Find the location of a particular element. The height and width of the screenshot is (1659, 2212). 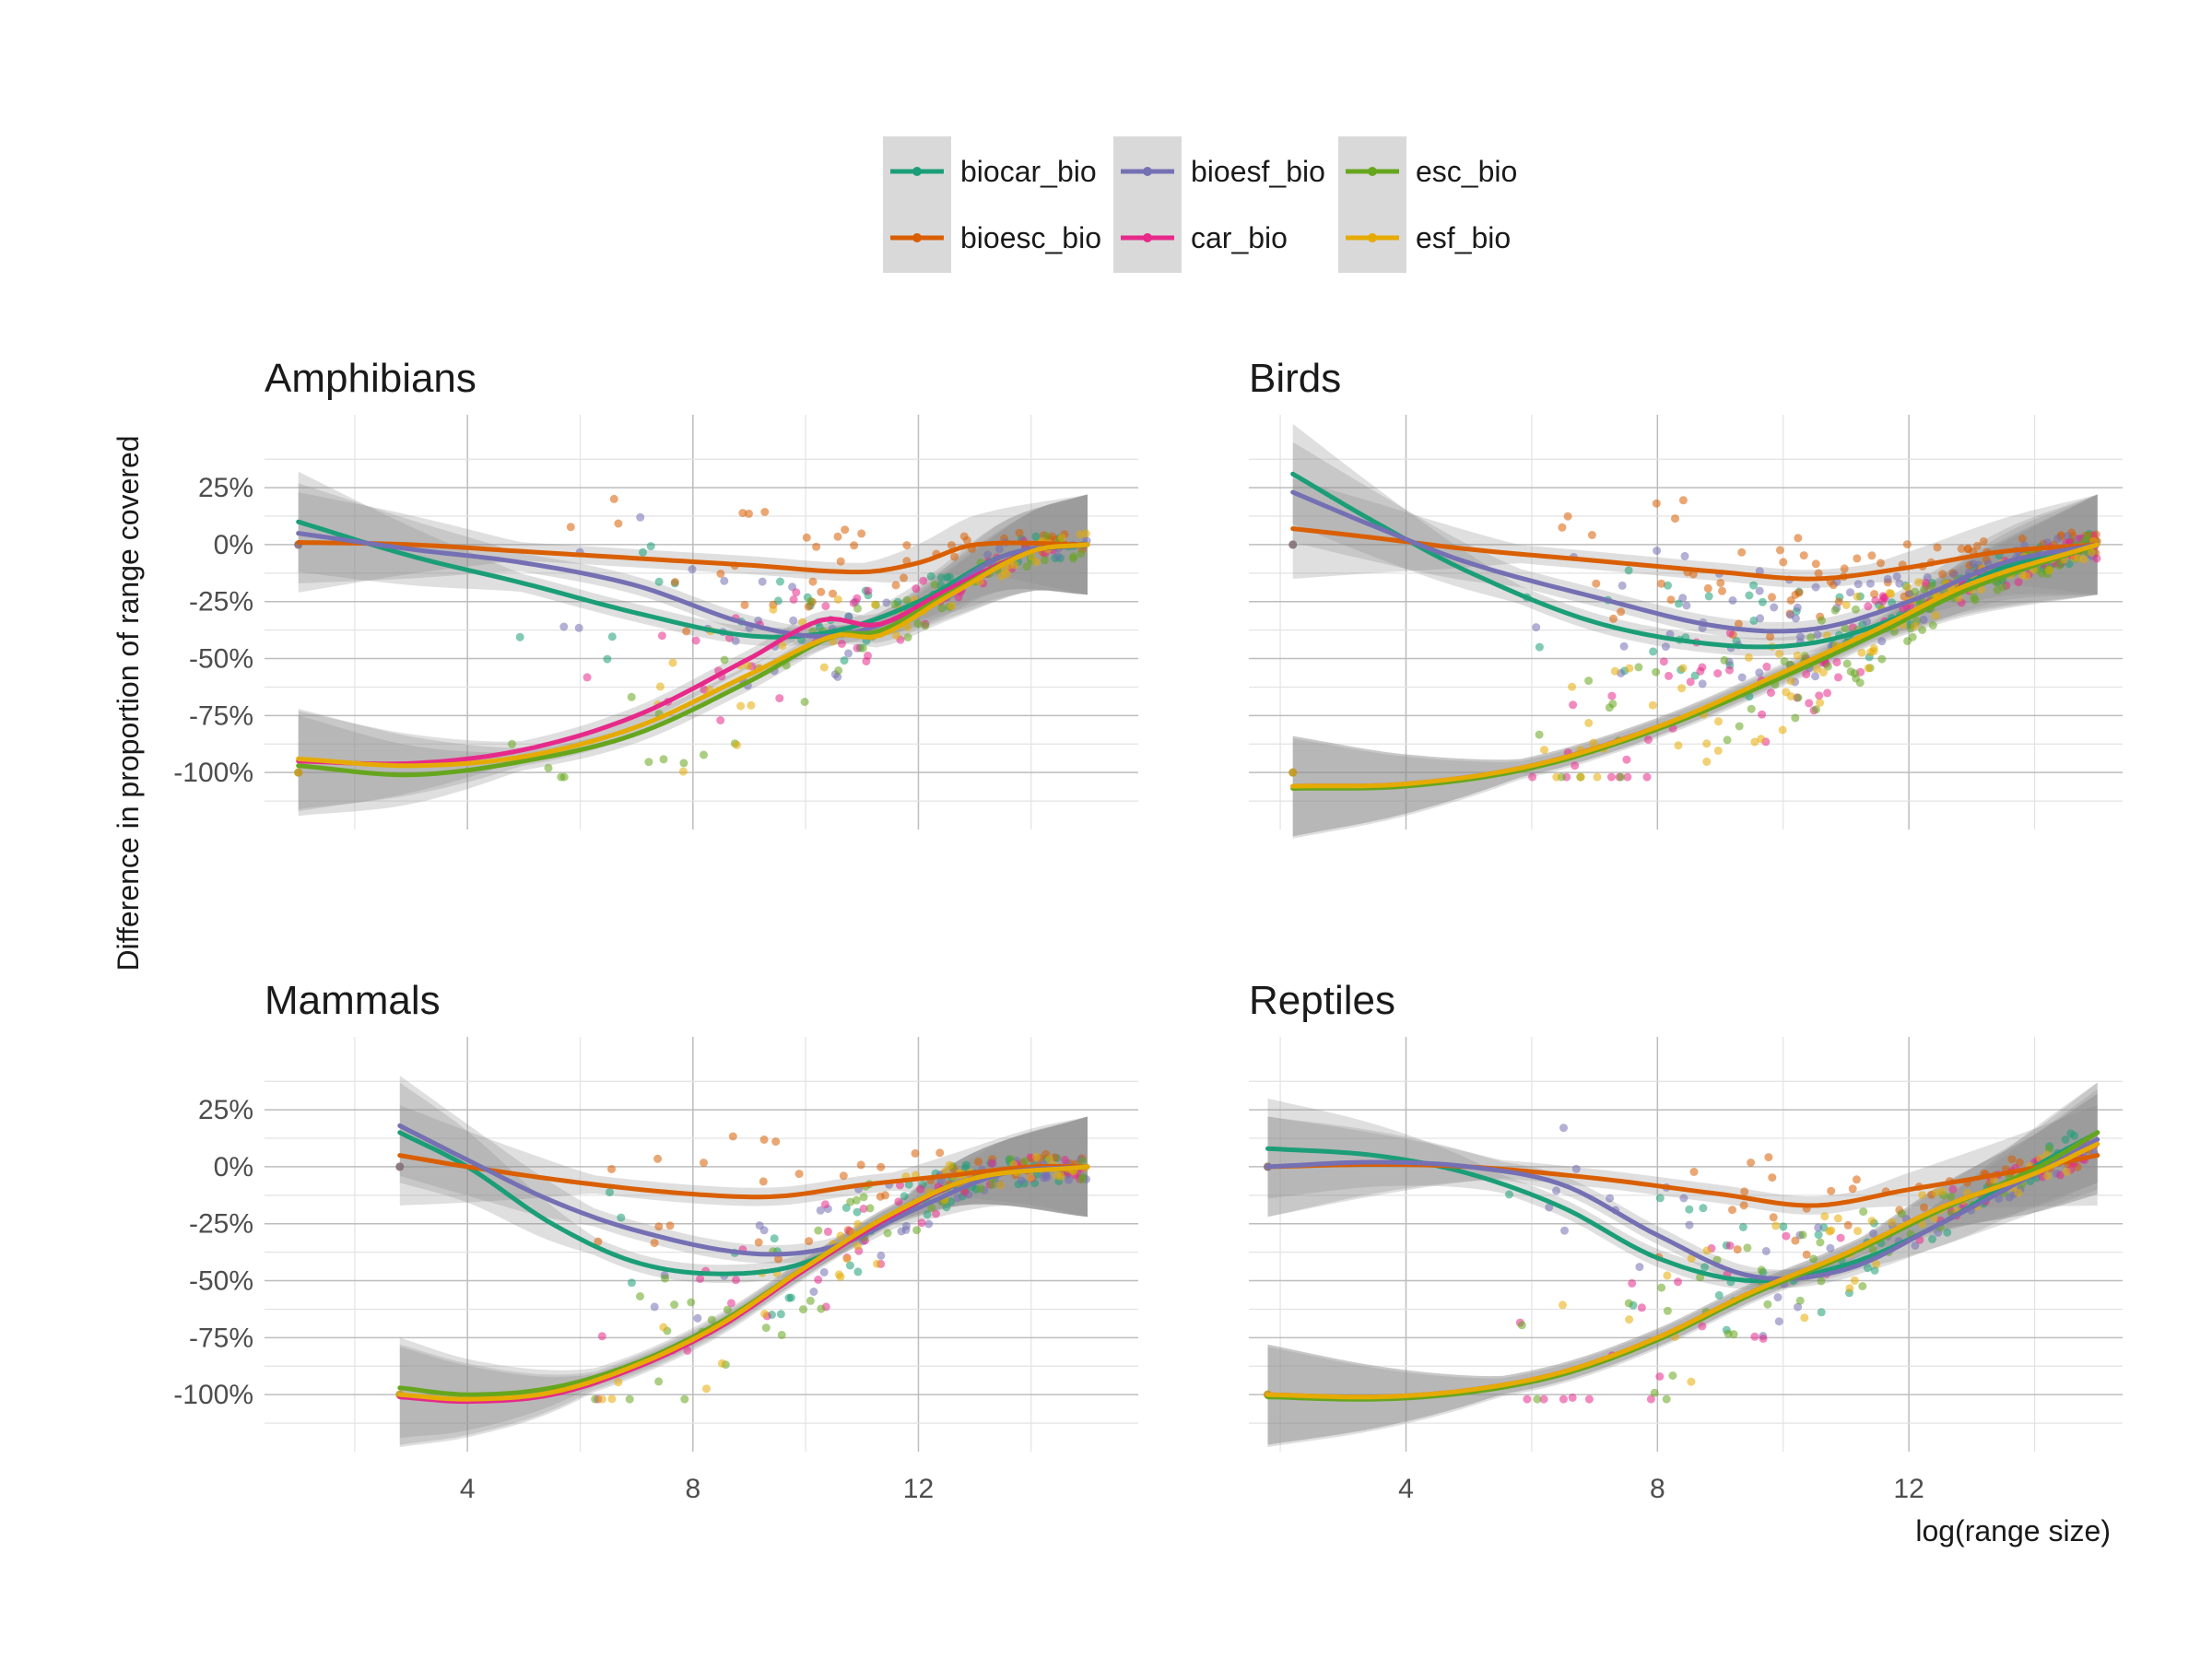

y-tick-label: -50% is located at coordinates (221, 659).